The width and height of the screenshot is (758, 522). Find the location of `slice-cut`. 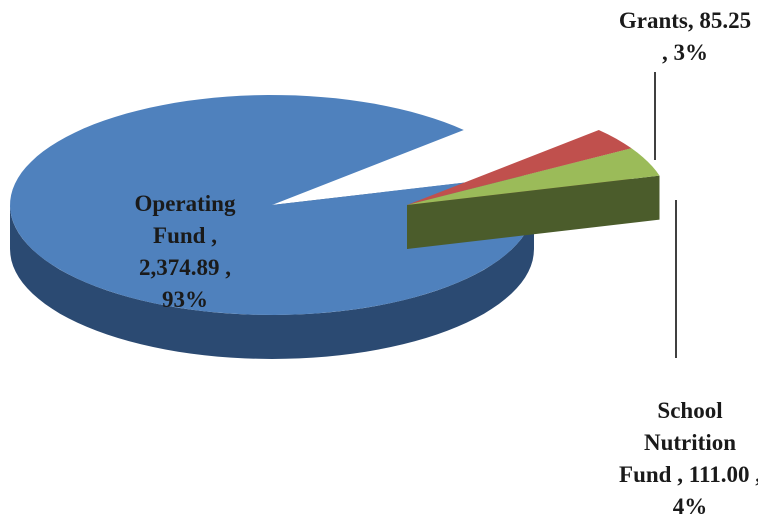

slice-cut is located at coordinates (533, 212).